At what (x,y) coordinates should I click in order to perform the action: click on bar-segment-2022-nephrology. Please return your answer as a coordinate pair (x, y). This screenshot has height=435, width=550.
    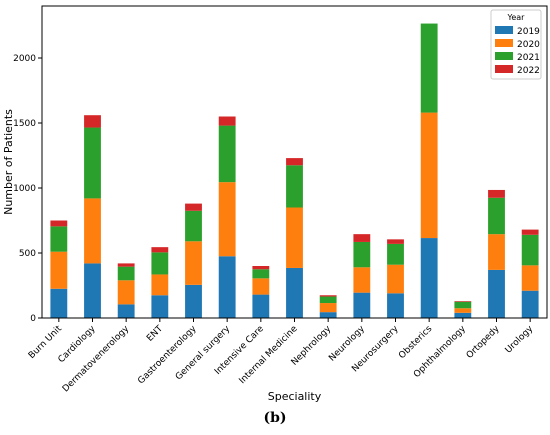
    Looking at the image, I should click on (328, 296).